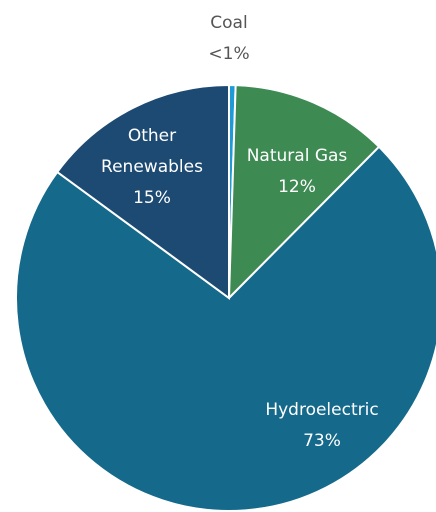  I want to click on category-name: Hydroelectric, so click(322, 410).